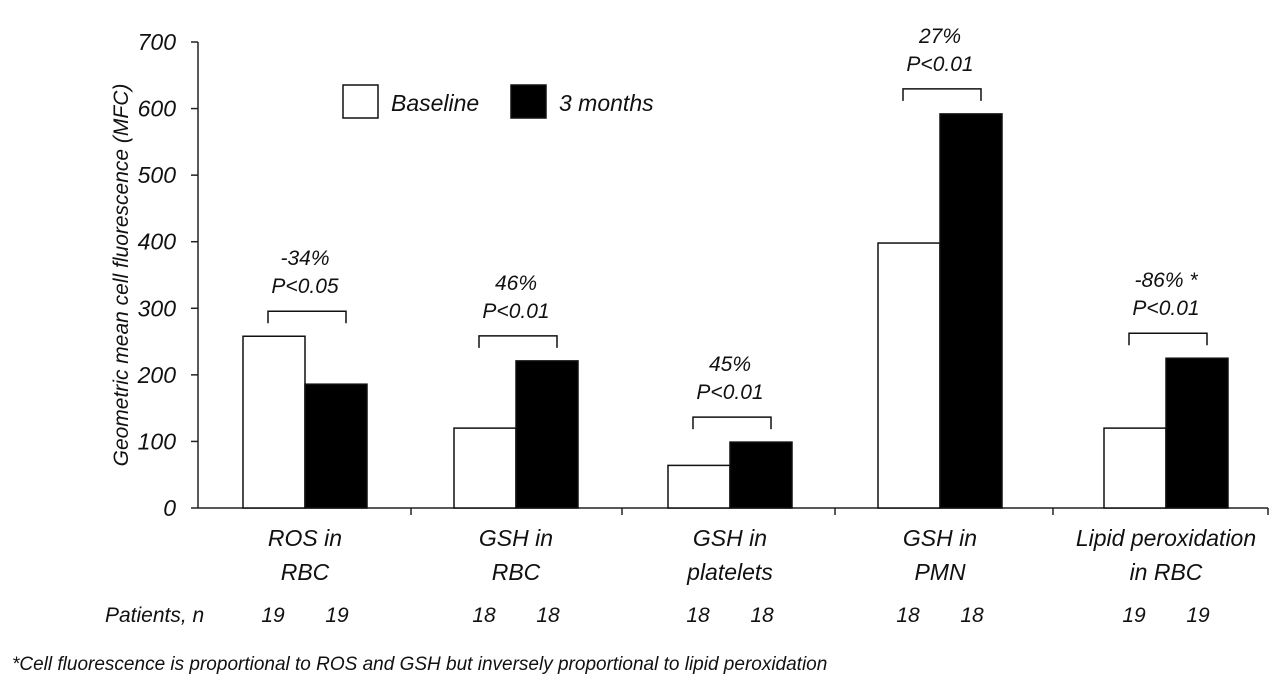 The width and height of the screenshot is (1280, 699). What do you see at coordinates (516, 283) in the screenshot?
I see `percent-change-label: 46%` at bounding box center [516, 283].